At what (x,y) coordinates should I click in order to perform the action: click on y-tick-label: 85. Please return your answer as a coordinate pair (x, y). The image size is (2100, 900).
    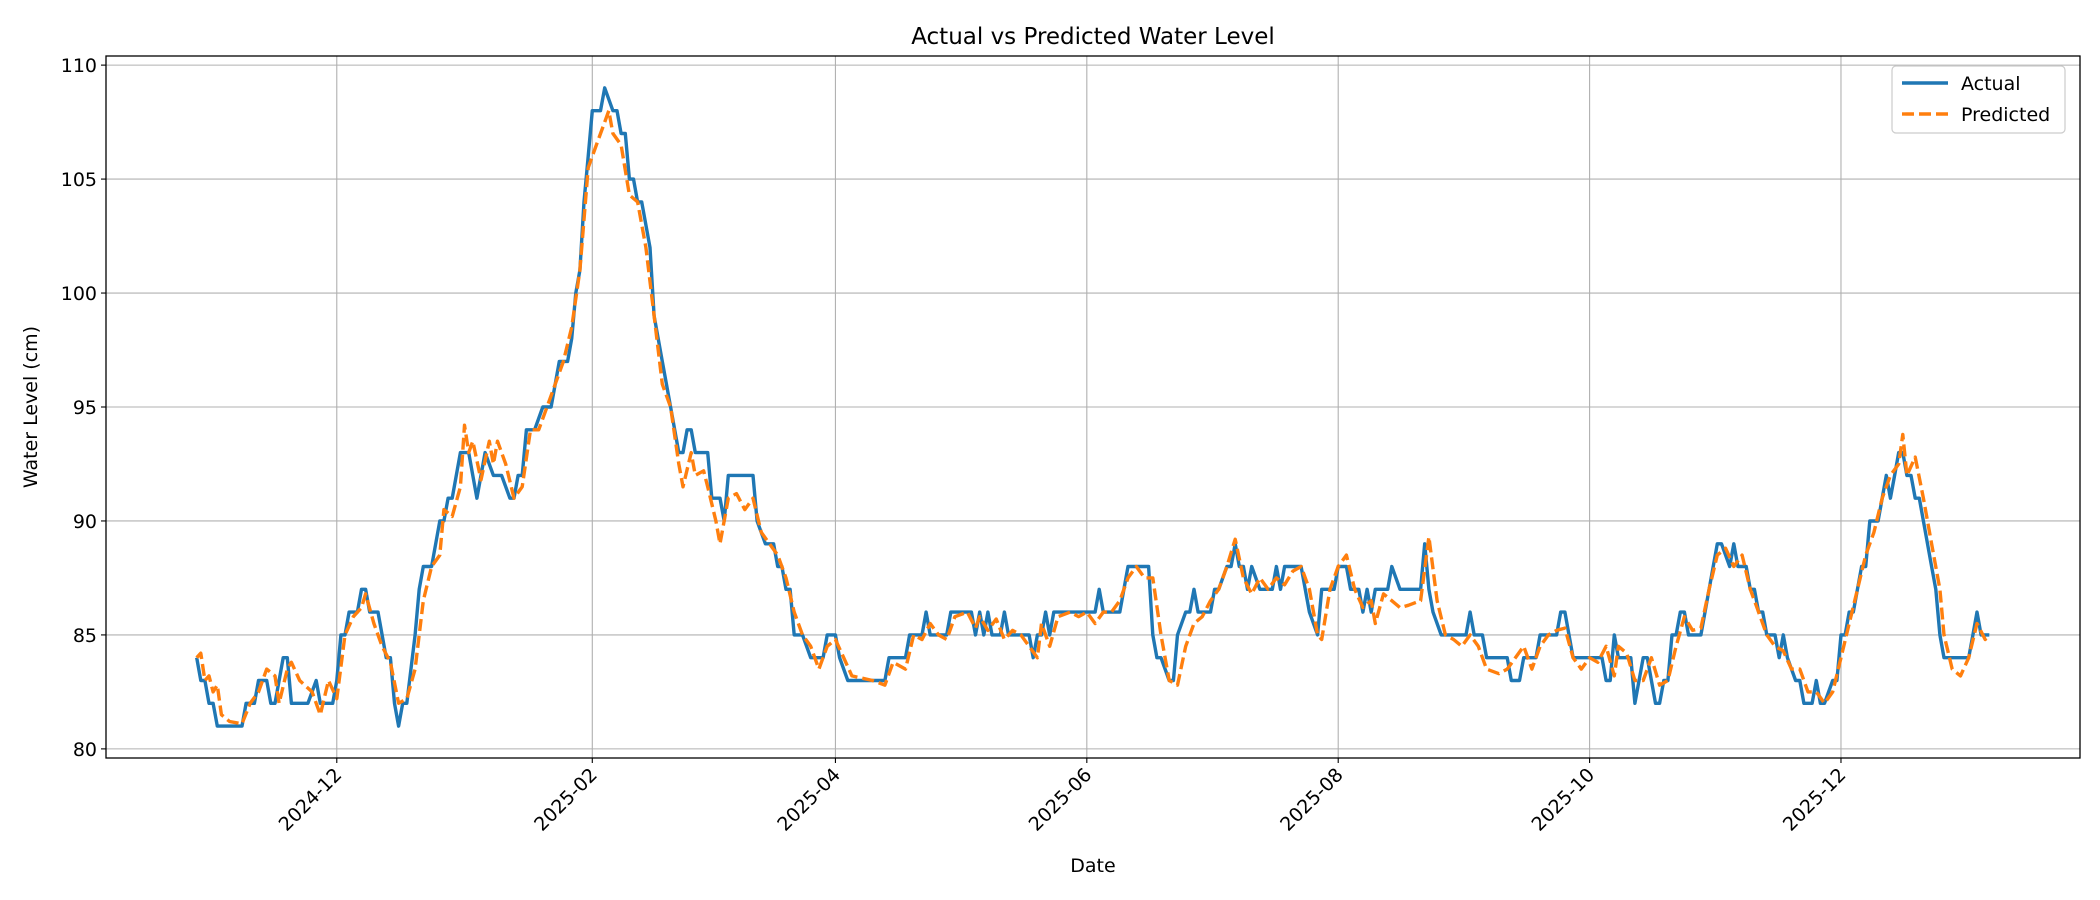
    Looking at the image, I should click on (85, 636).